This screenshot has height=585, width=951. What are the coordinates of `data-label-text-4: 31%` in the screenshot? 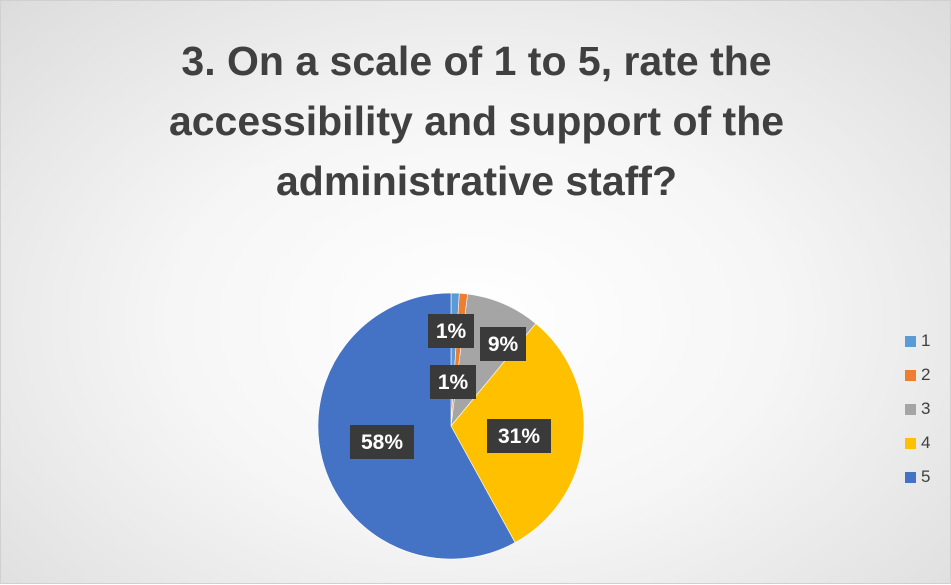 It's located at (519, 436).